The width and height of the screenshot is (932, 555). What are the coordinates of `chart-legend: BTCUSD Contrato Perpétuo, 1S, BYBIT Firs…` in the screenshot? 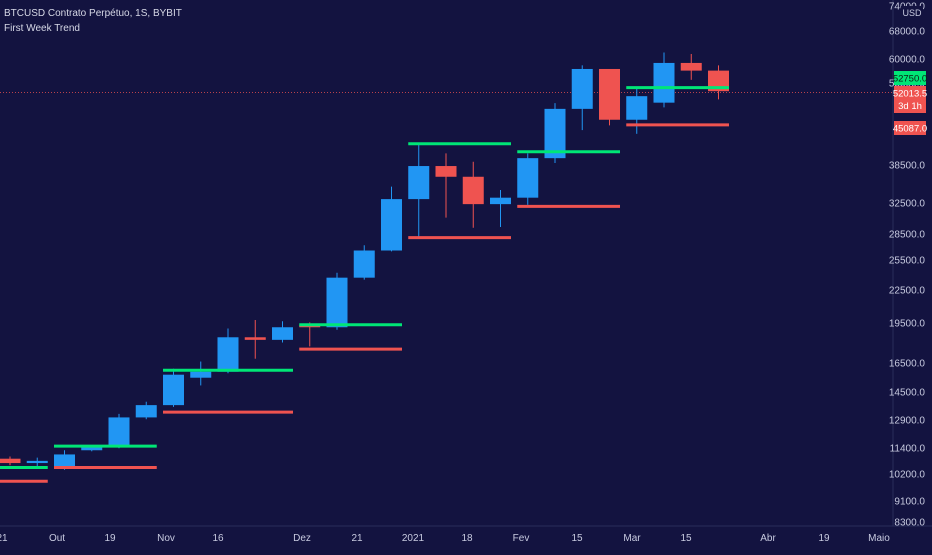 It's located at (93, 21).